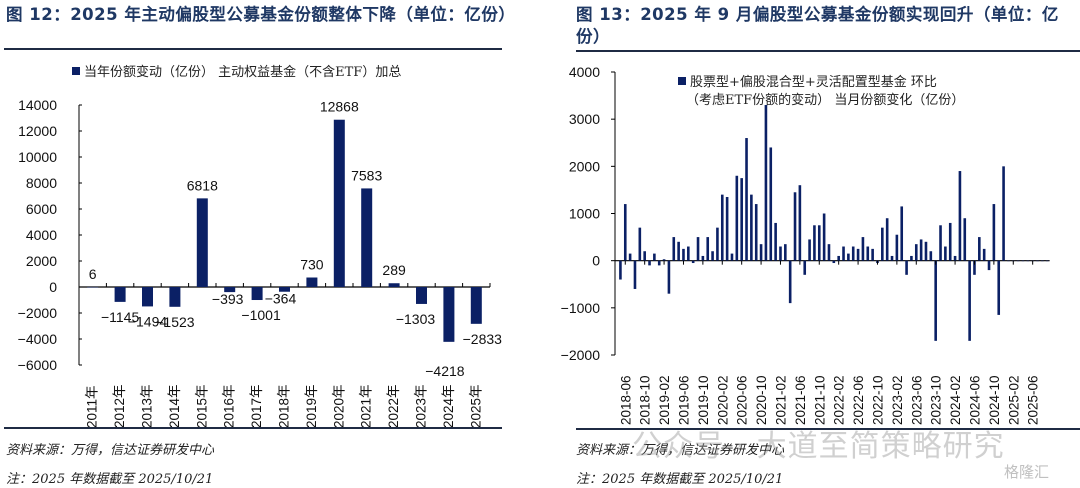 The width and height of the screenshot is (1080, 488). I want to click on x-tick-label: 2020年, so click(338, 406).